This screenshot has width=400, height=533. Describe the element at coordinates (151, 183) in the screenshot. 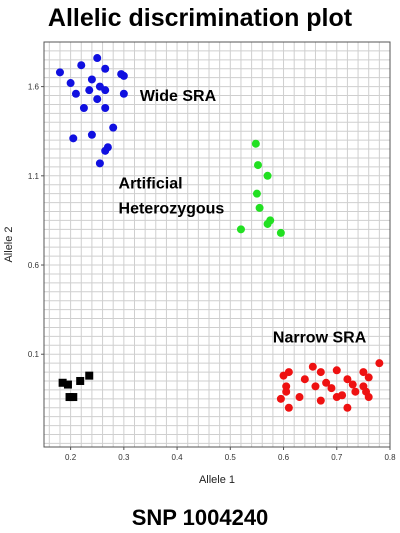

I see `cluster-annotation: Artificial` at that location.